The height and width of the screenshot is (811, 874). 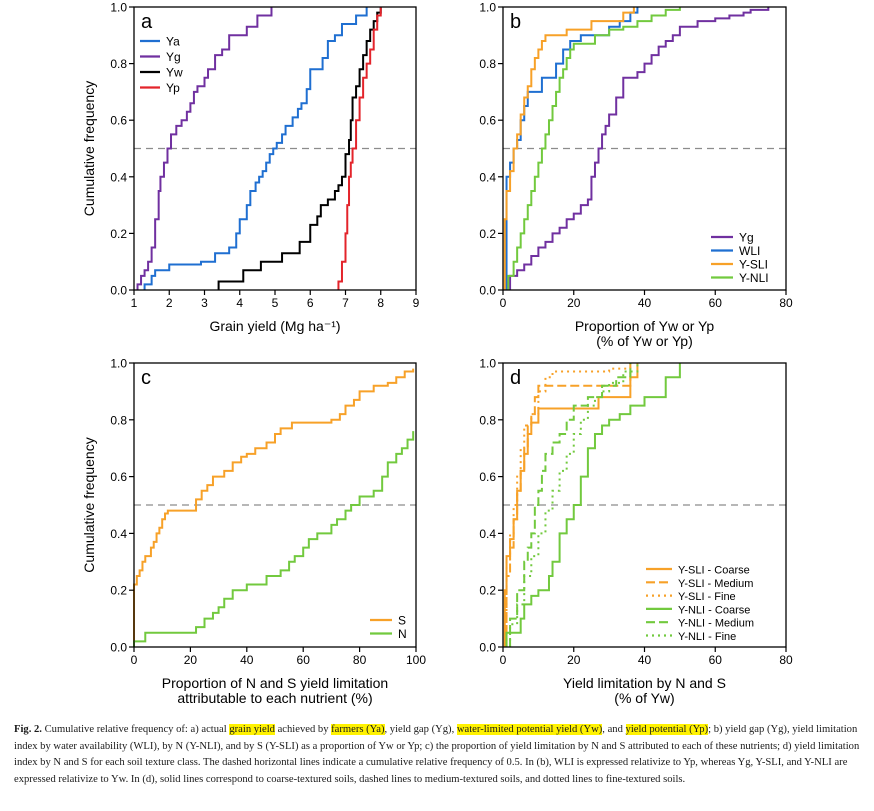 What do you see at coordinates (645, 326) in the screenshot?
I see `x-axis-label: Proportion of Yw or Yp` at bounding box center [645, 326].